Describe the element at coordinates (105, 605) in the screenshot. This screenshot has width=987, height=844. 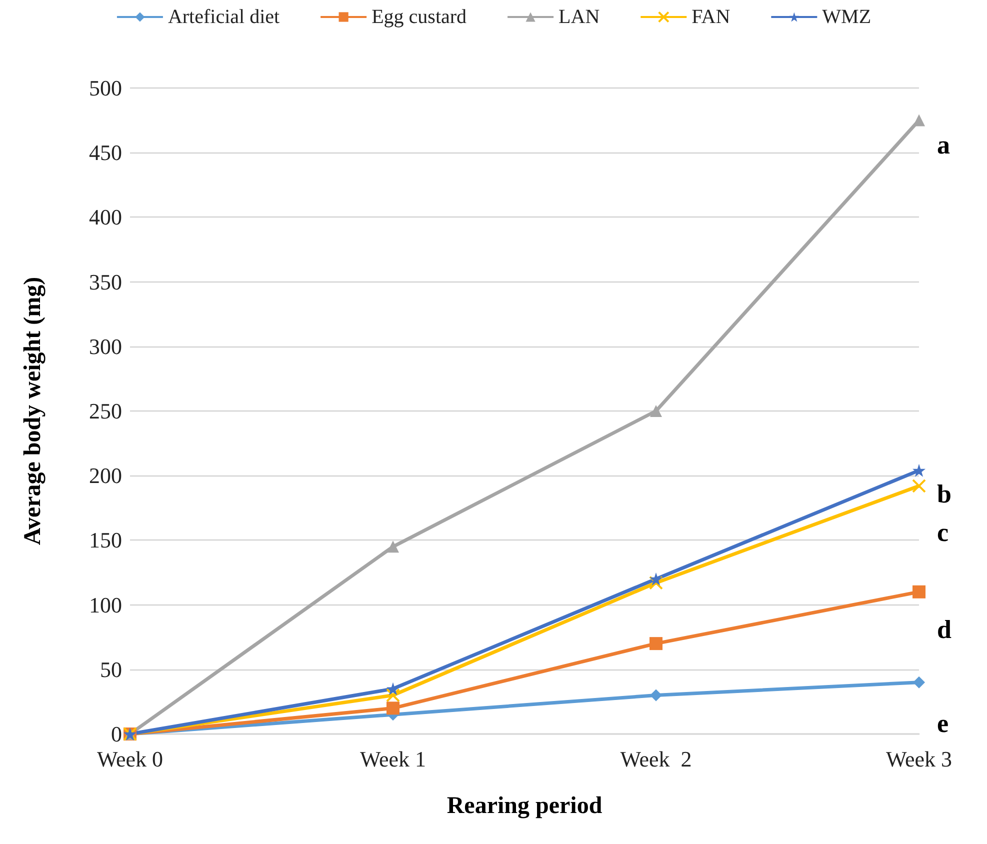
I see `y-tick-label: 100` at that location.